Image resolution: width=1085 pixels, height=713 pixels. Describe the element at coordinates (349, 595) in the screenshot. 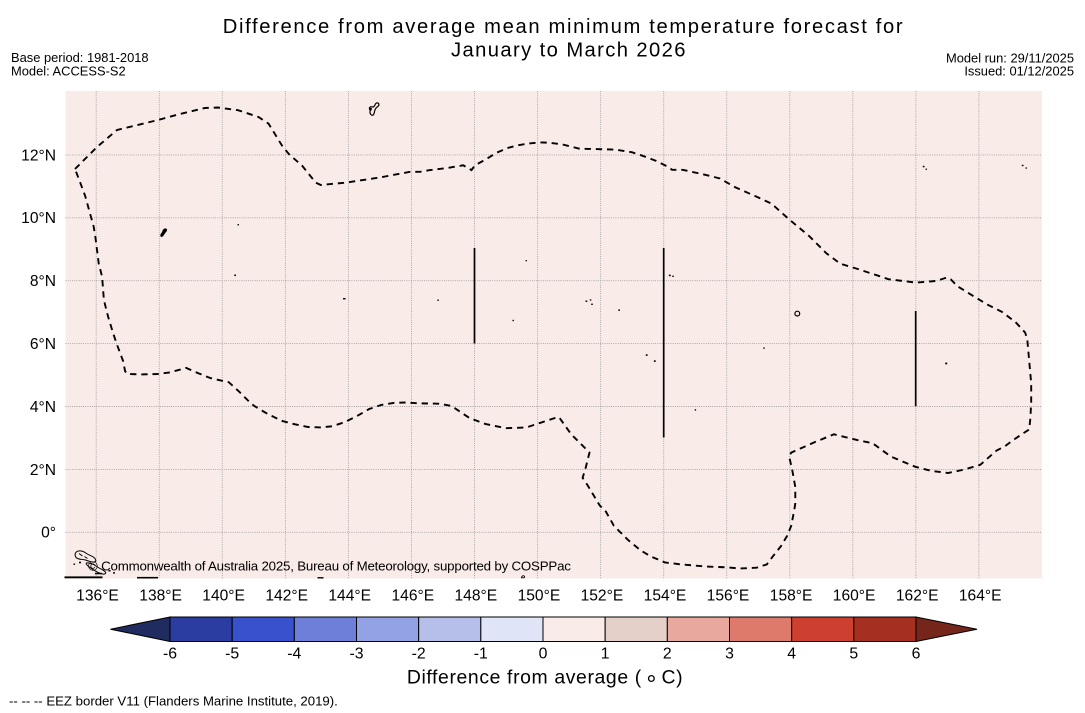

I see `svg-text: 144°E` at that location.